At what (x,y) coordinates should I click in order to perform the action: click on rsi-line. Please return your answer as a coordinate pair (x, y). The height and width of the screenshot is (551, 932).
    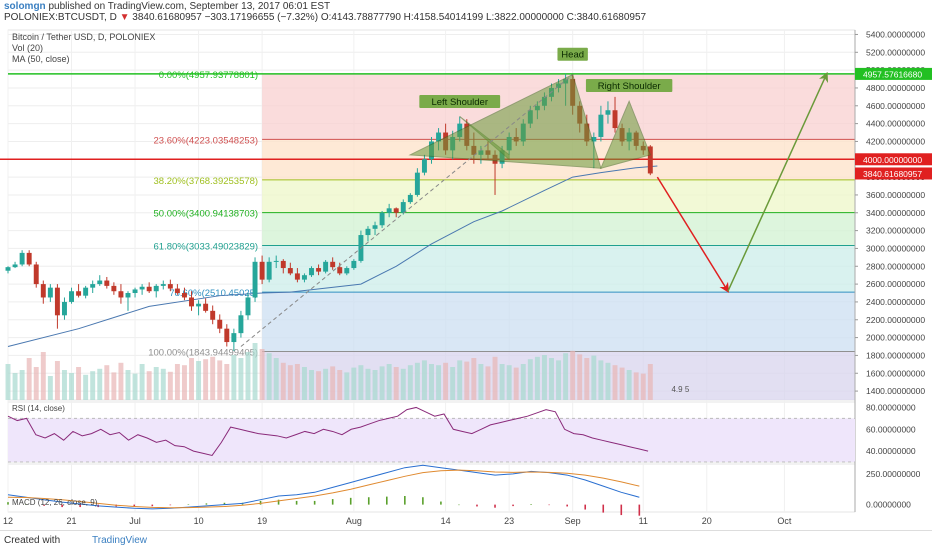
    Looking at the image, I should click on (328, 431).